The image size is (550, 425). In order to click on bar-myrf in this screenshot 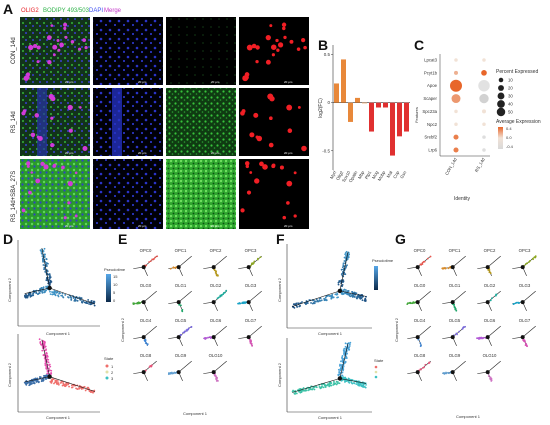, I will do `click(336, 93)`.